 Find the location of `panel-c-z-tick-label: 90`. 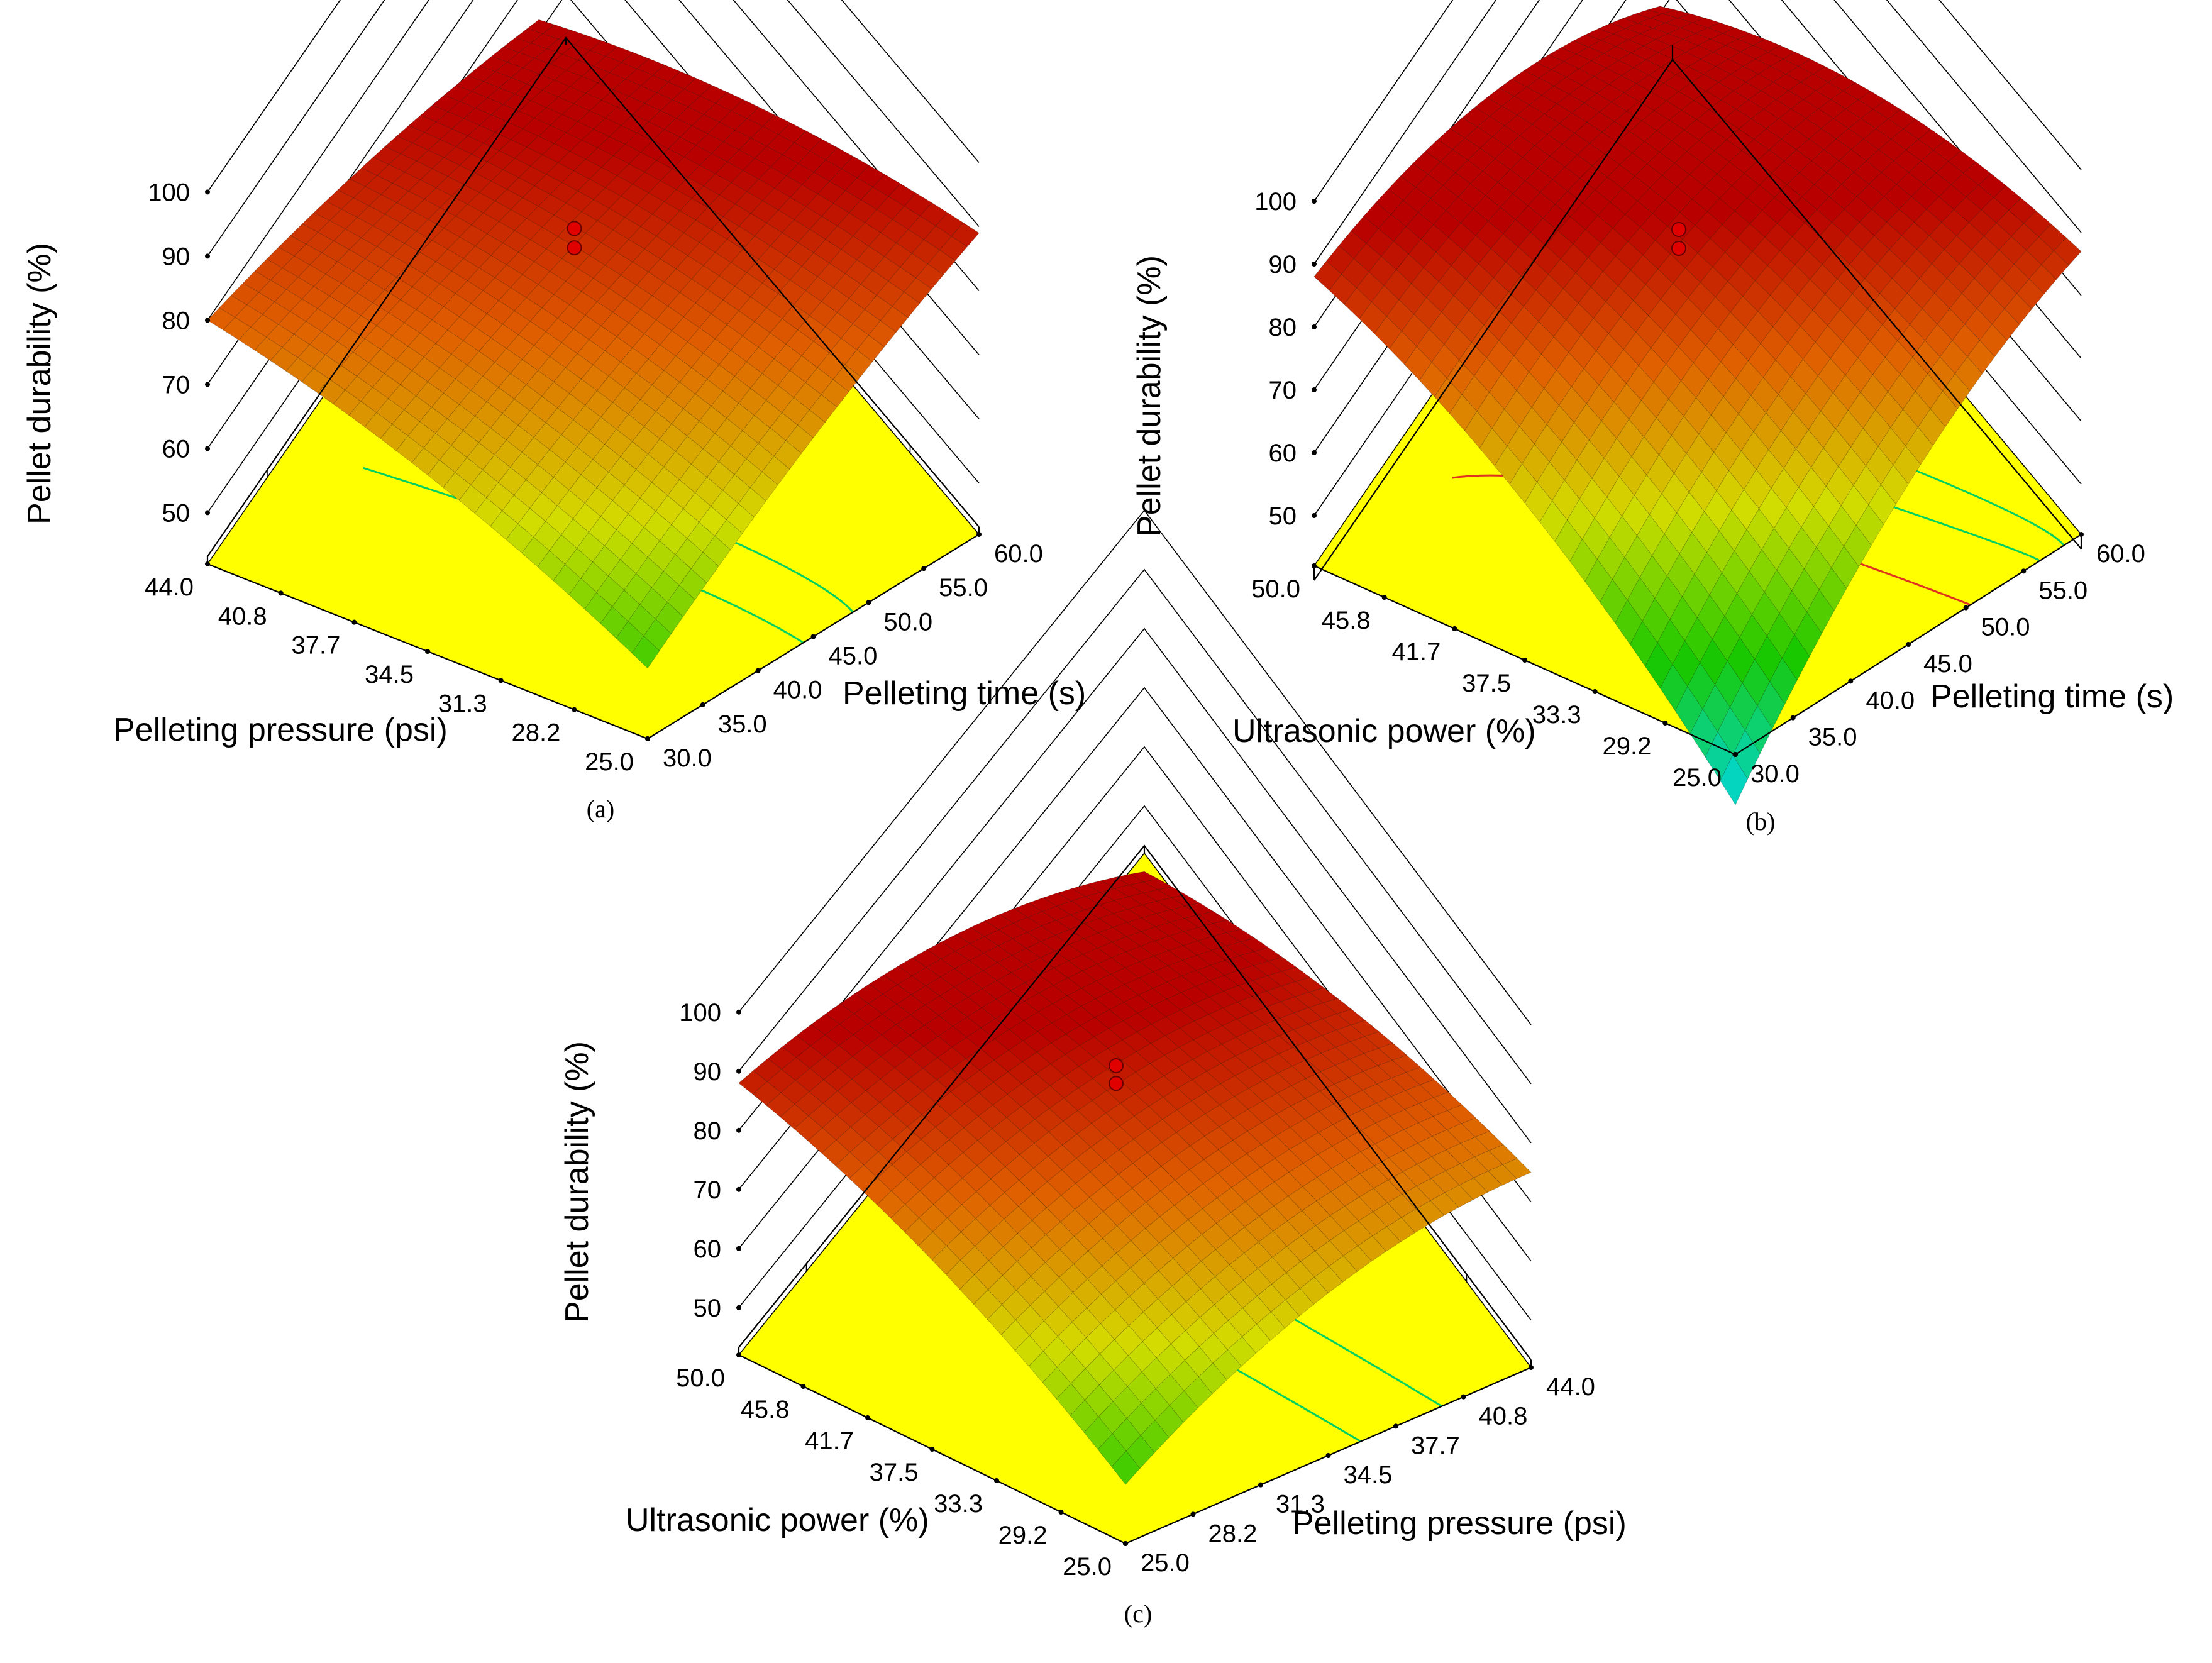

panel-c-z-tick-label: 90 is located at coordinates (708, 1072).